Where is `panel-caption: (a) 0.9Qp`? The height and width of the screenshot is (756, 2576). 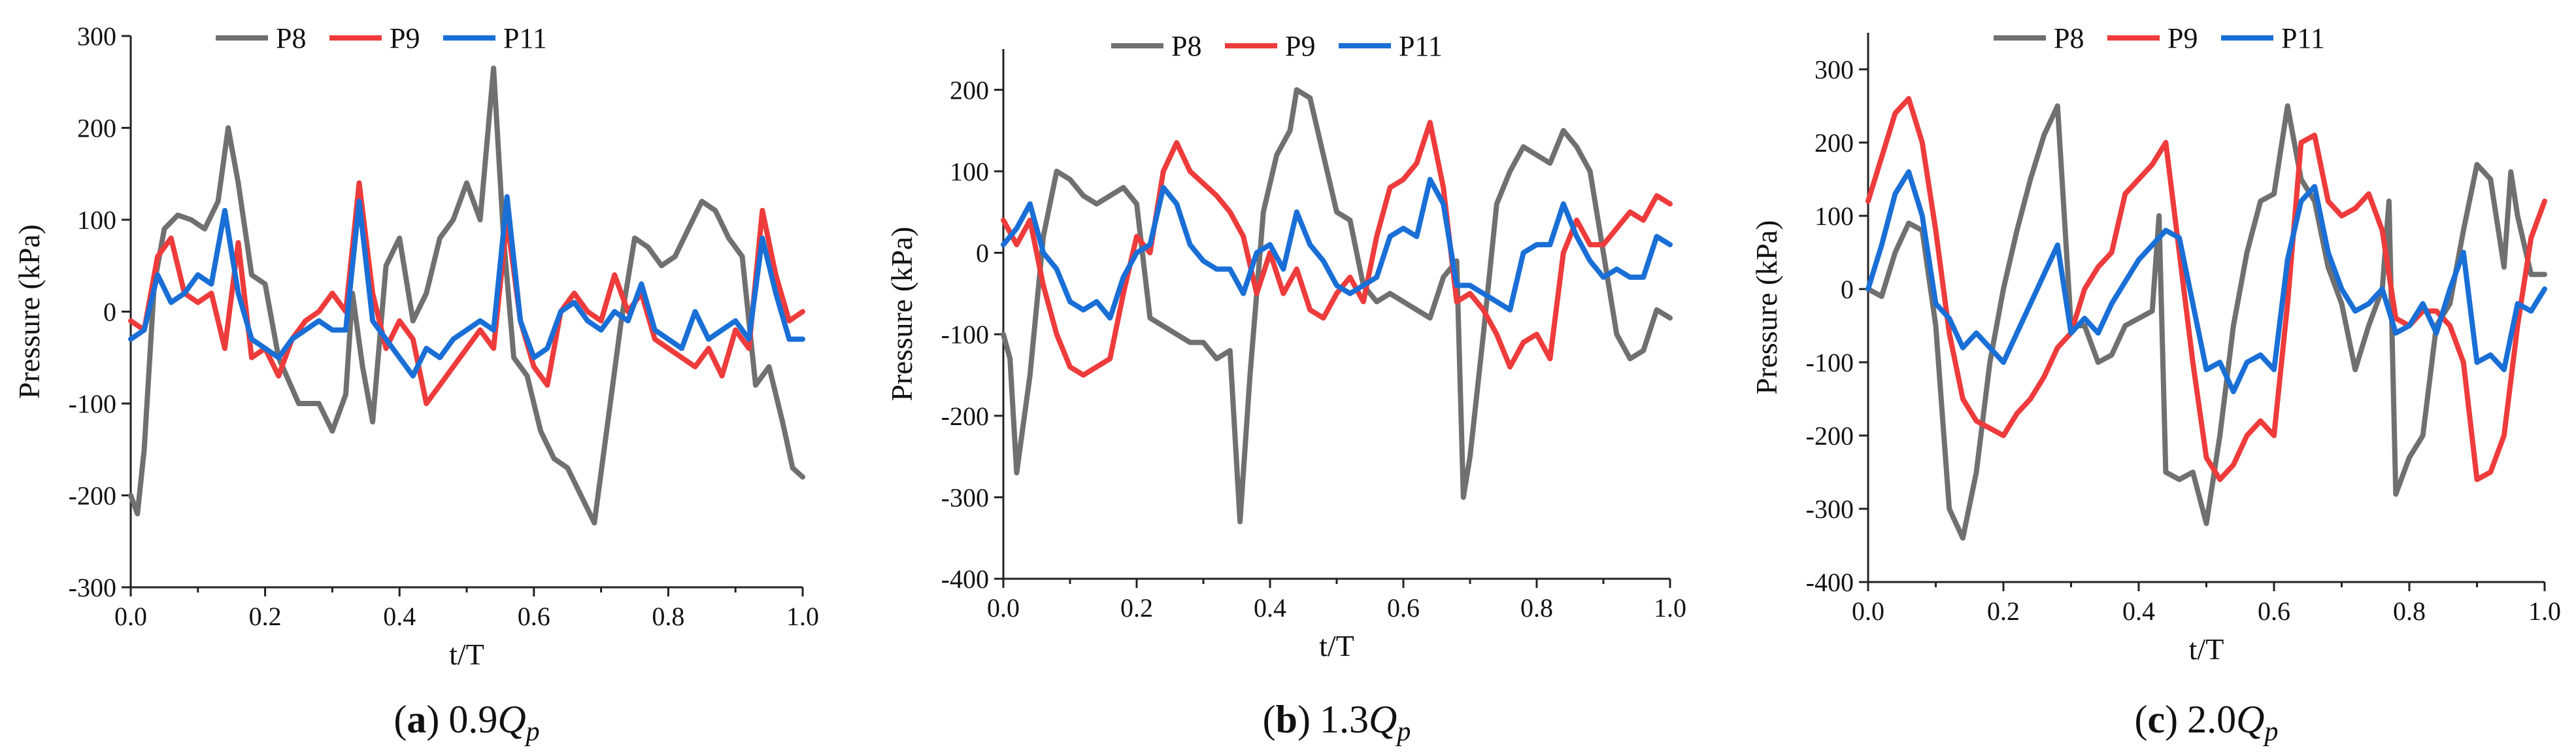
panel-caption: (a) 0.9Qp is located at coordinates (466, 723).